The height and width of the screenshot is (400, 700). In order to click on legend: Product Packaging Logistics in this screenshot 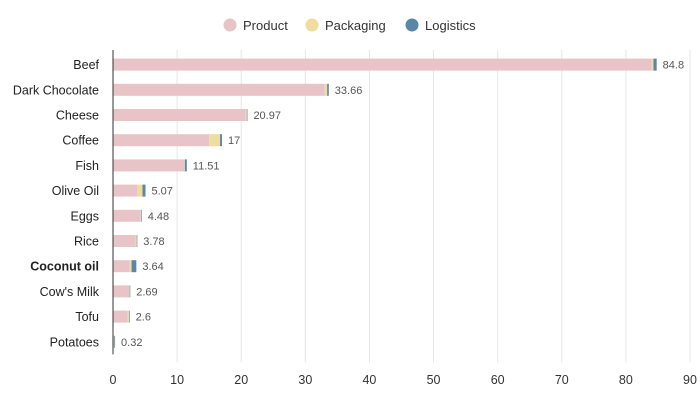, I will do `click(349, 25)`.